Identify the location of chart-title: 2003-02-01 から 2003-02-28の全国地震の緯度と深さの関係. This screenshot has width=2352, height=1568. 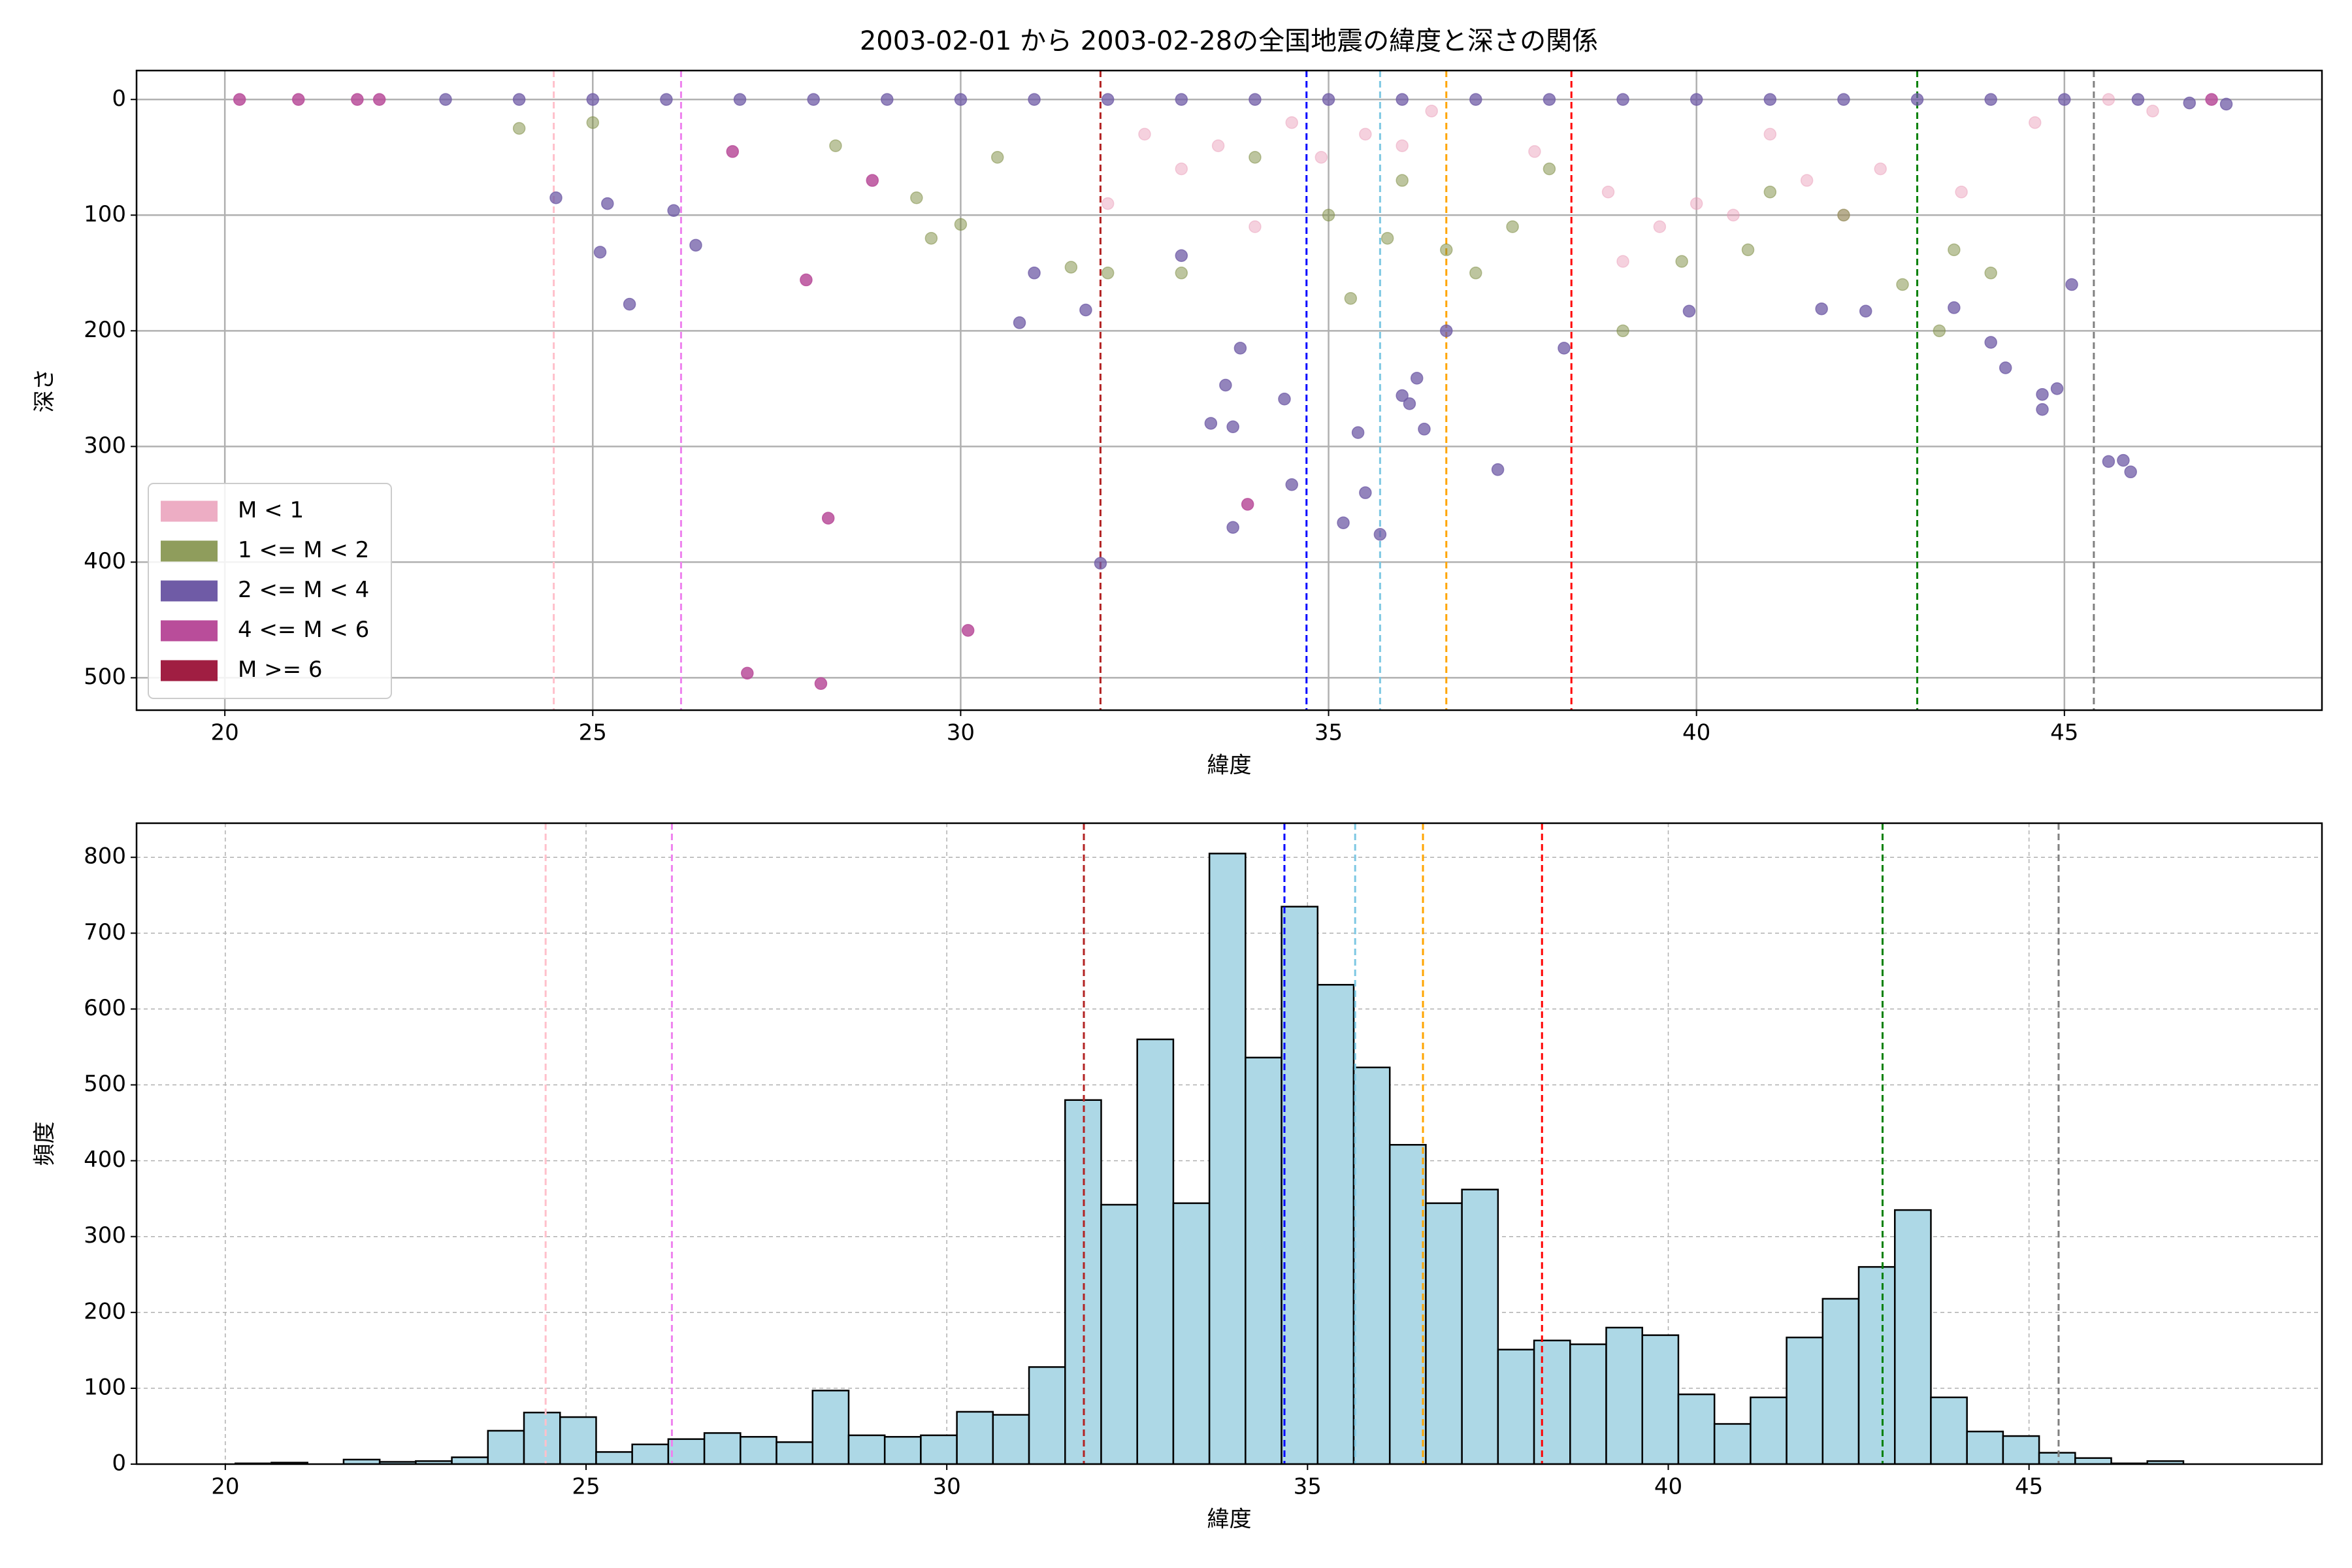
(1229, 41).